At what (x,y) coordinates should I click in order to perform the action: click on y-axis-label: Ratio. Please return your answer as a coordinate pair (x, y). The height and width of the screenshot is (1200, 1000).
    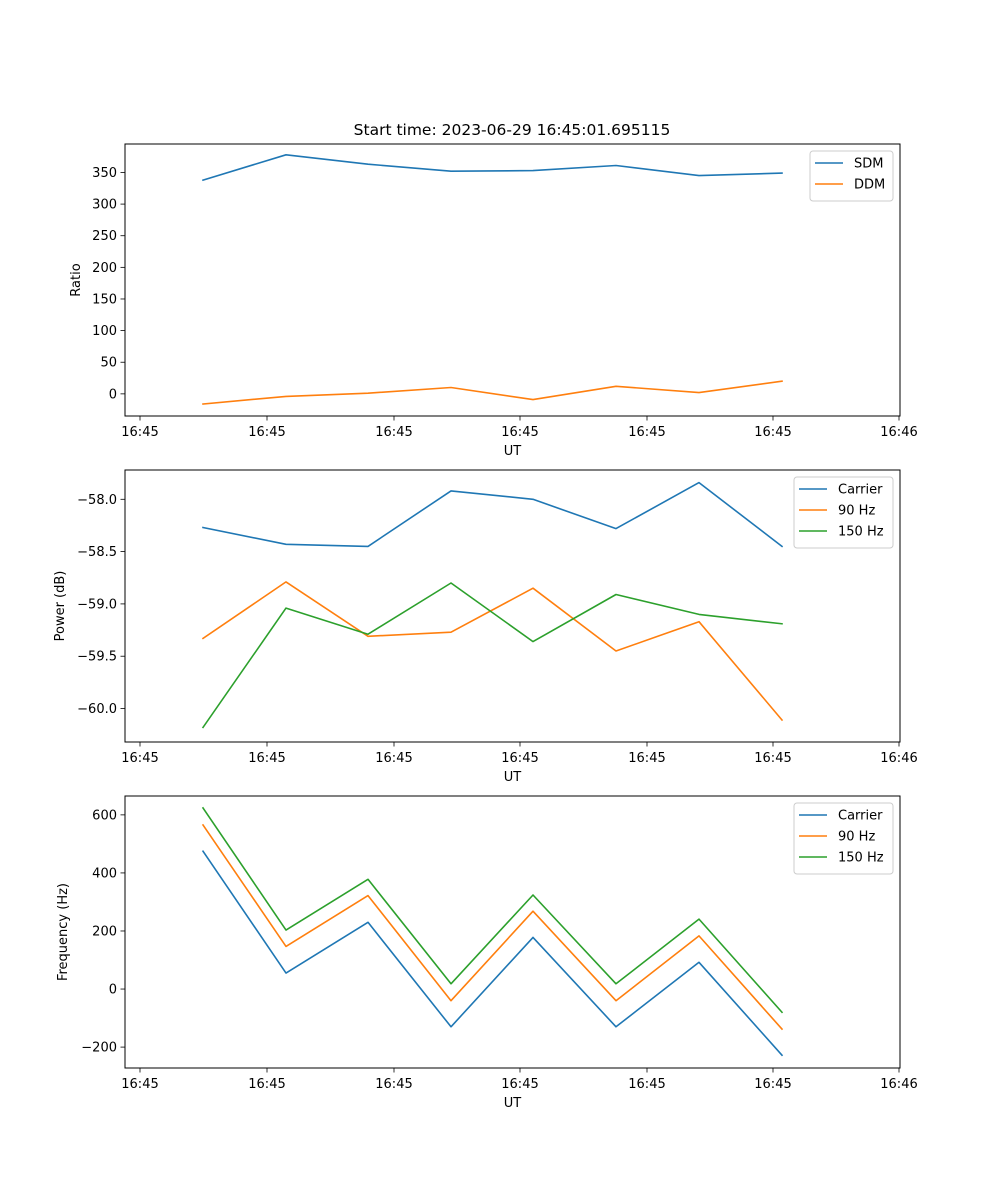
    Looking at the image, I should click on (76, 279).